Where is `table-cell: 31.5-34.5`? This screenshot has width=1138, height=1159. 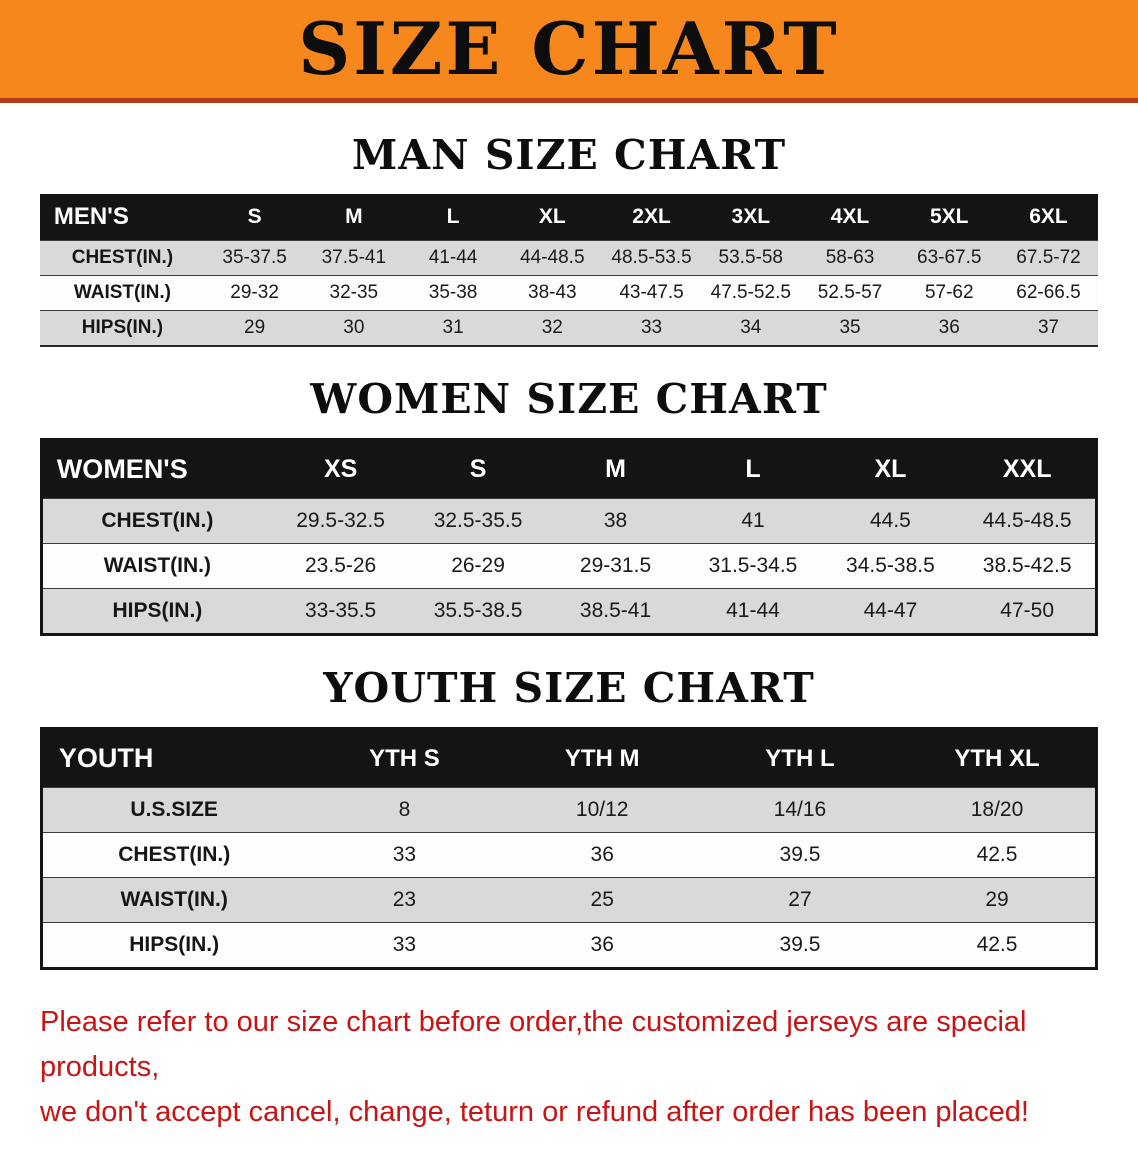 table-cell: 31.5-34.5 is located at coordinates (753, 566).